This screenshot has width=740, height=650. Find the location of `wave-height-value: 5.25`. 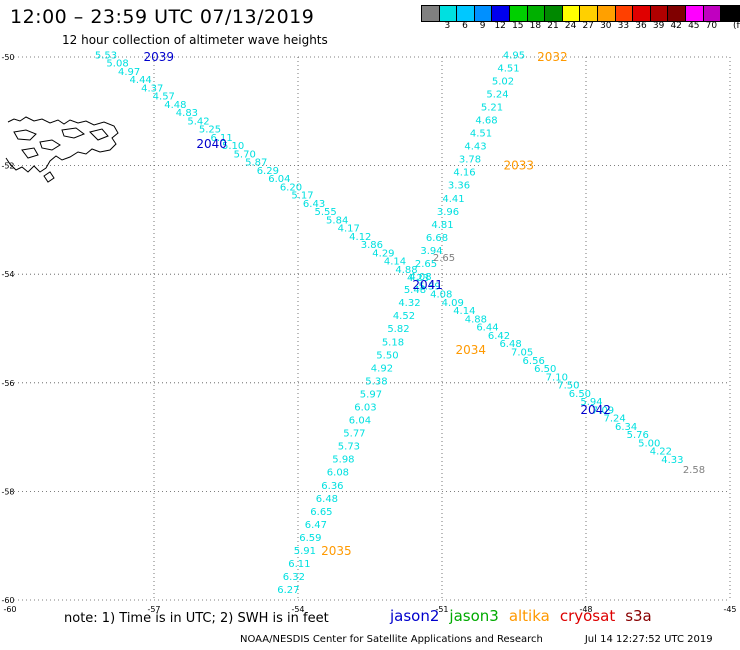

wave-height-value: 5.25 is located at coordinates (210, 130).